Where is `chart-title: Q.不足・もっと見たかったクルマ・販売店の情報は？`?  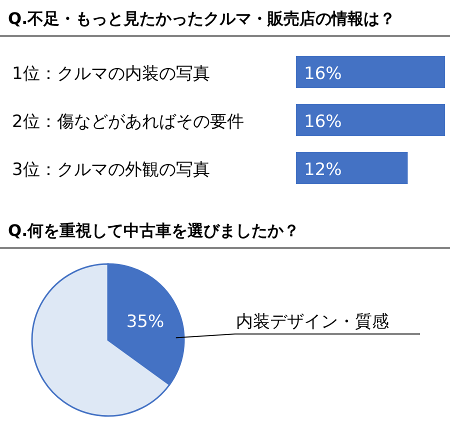 chart-title: Q.不足・もっと見たかったクルマ・販売店の情報は？ is located at coordinates (202, 18).